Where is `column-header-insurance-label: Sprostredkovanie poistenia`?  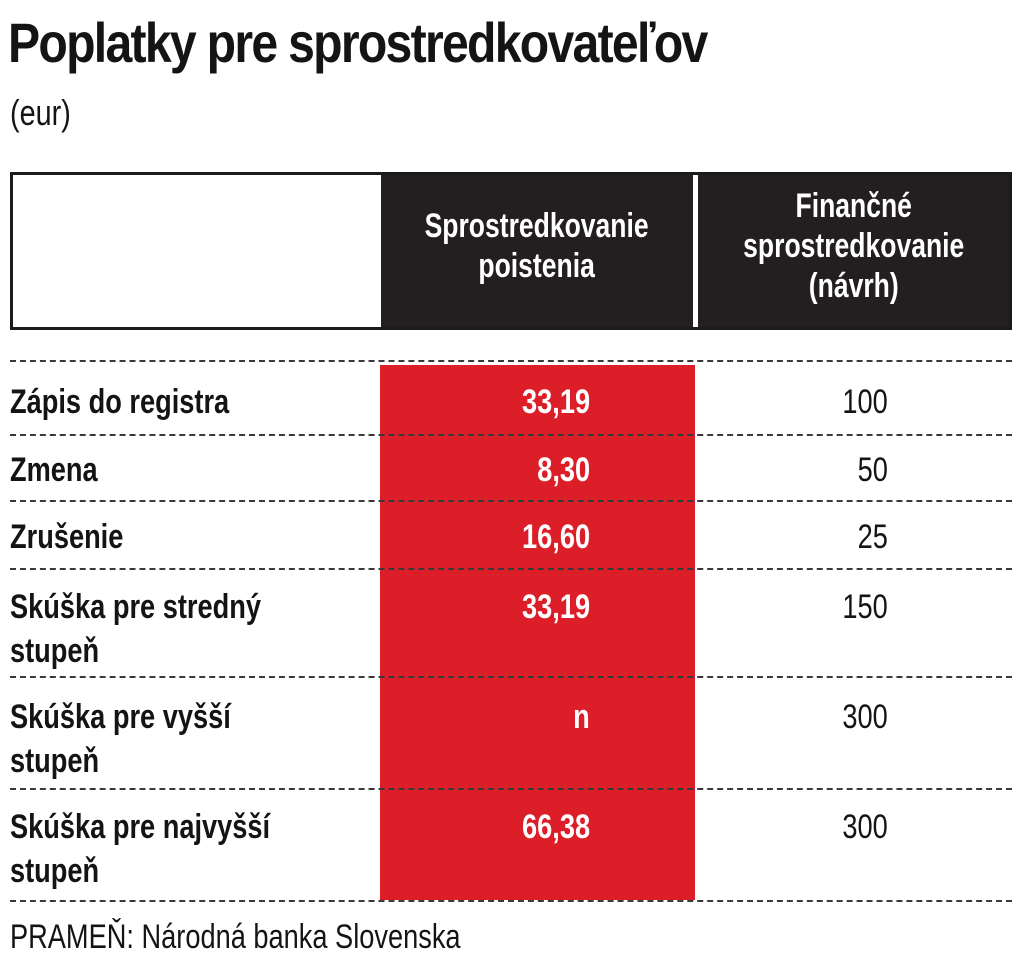 column-header-insurance-label: Sprostredkovanie poistenia is located at coordinates (537, 246).